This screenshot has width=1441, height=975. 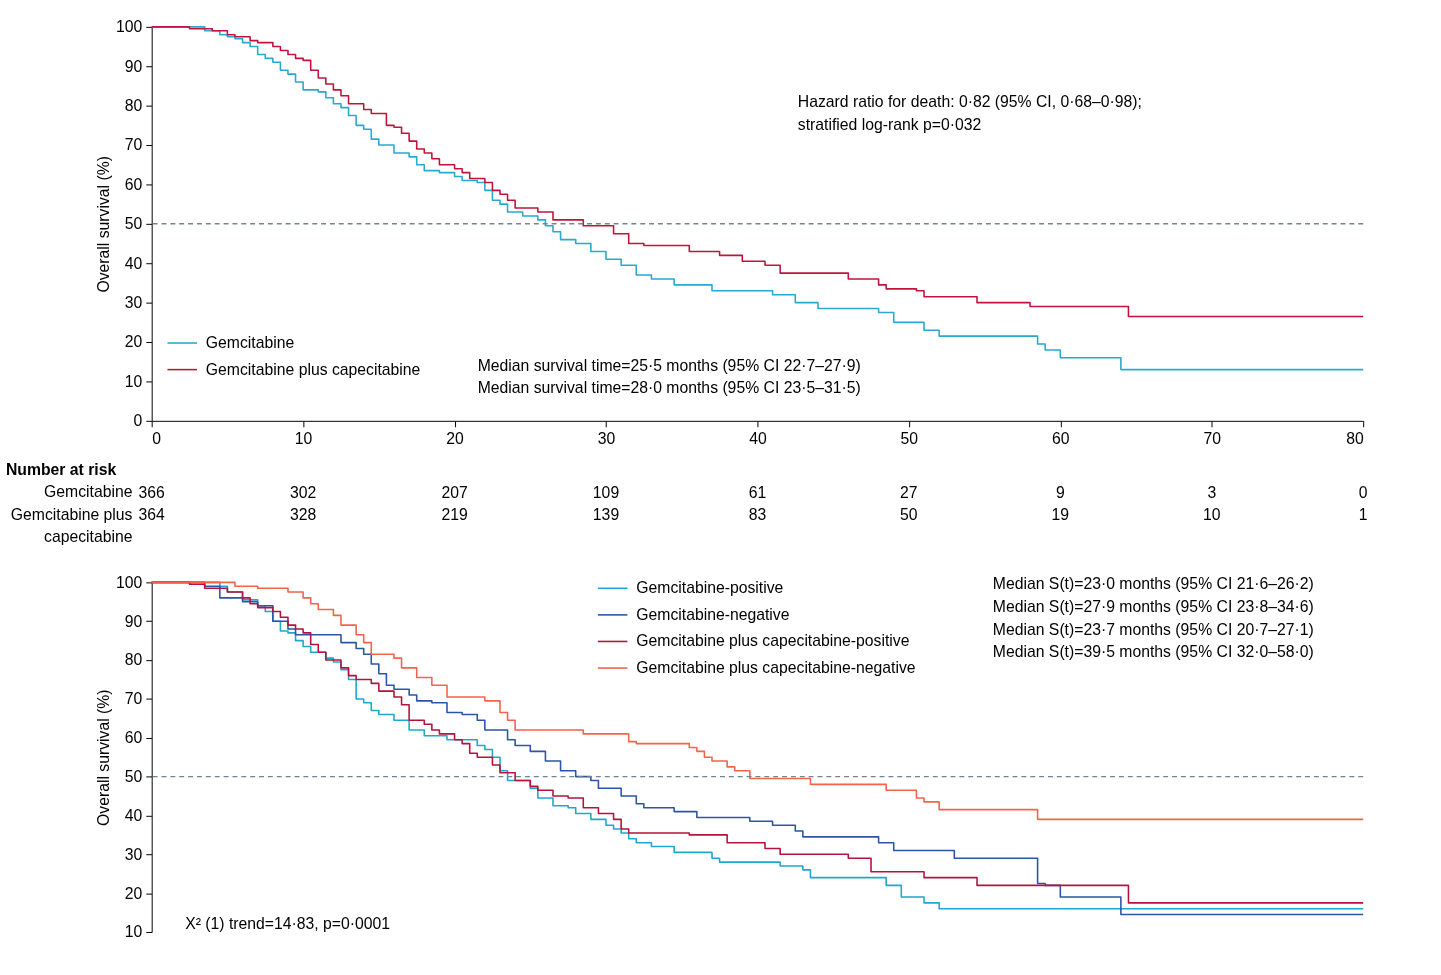 What do you see at coordinates (152, 515) in the screenshot?
I see `data-label: 364` at bounding box center [152, 515].